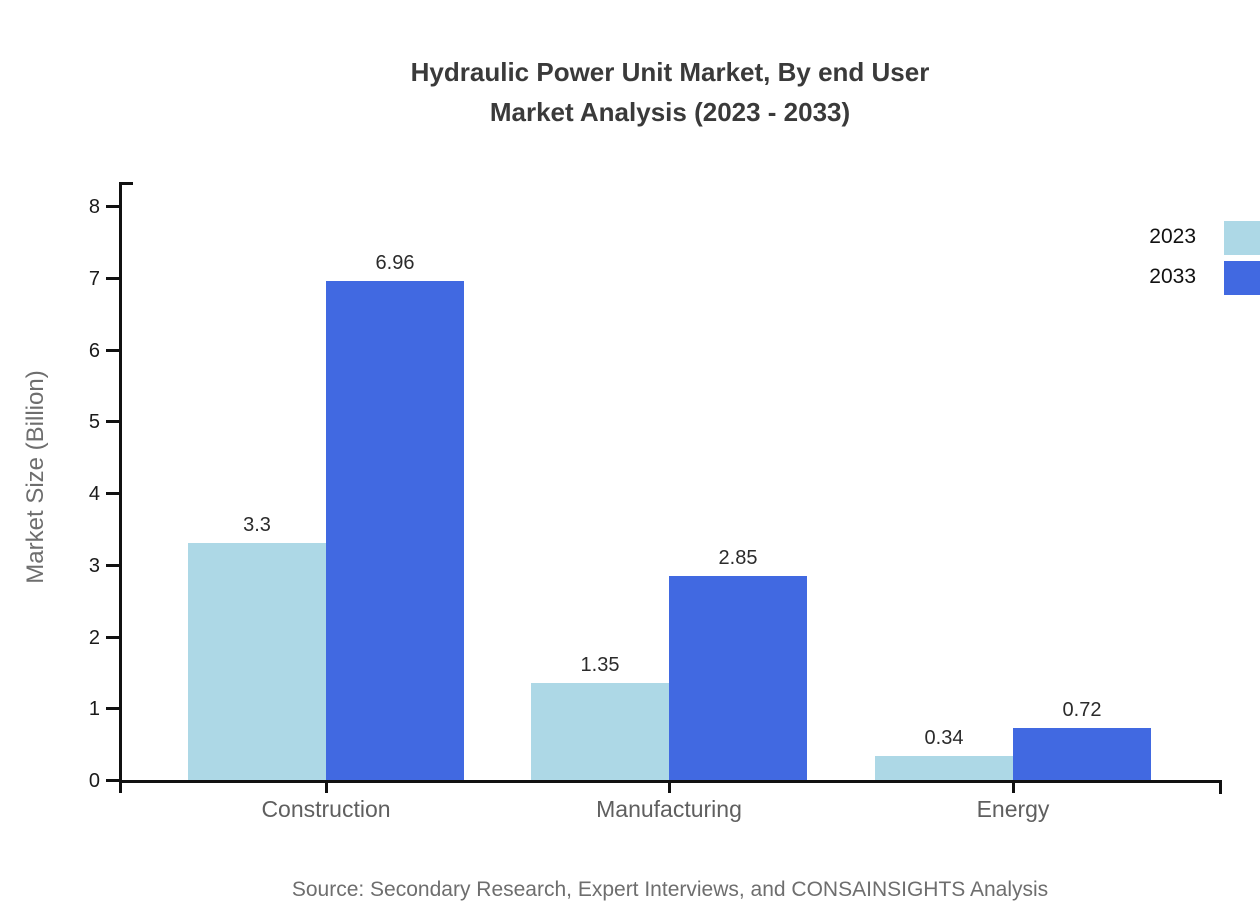  What do you see at coordinates (120, 487) in the screenshot?
I see `y-axis-line` at bounding box center [120, 487].